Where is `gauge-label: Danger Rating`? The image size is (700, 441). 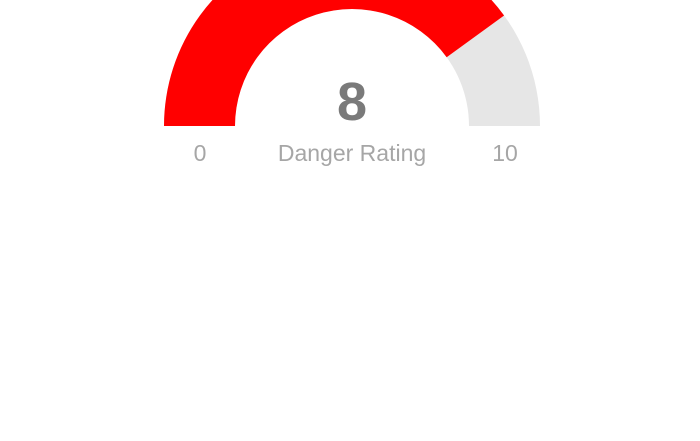
gauge-label: Danger Rating is located at coordinates (352, 153).